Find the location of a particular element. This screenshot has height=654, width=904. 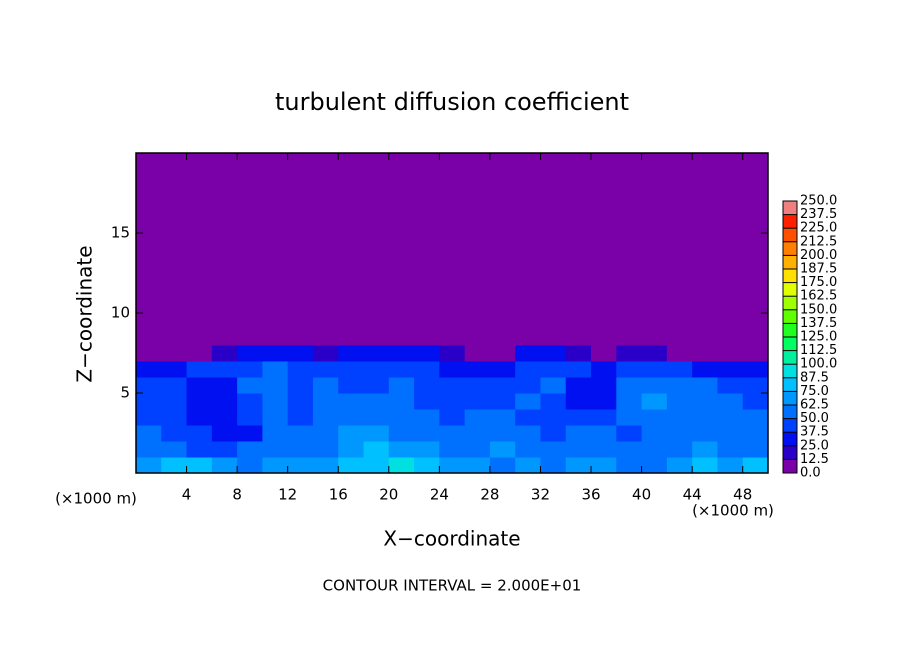

colorbar-label: 150.0 is located at coordinates (818, 309).